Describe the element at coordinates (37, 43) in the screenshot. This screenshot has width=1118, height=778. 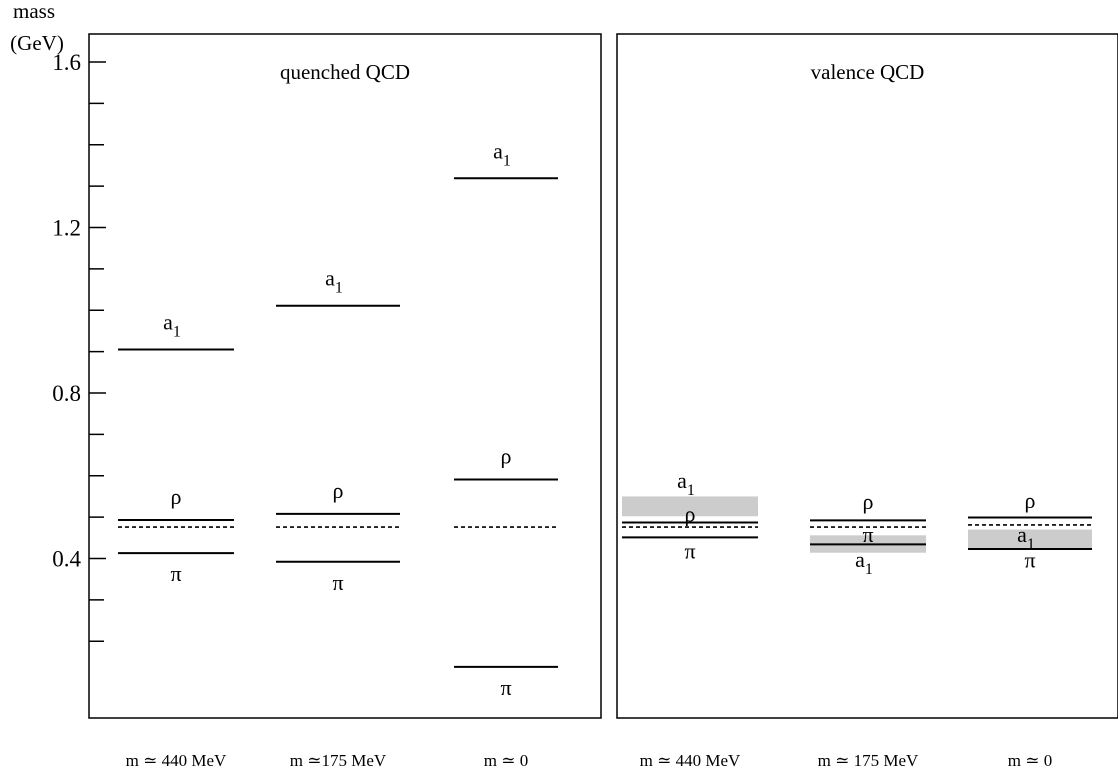
I see `y-axis-label-line2: (GeV)` at that location.